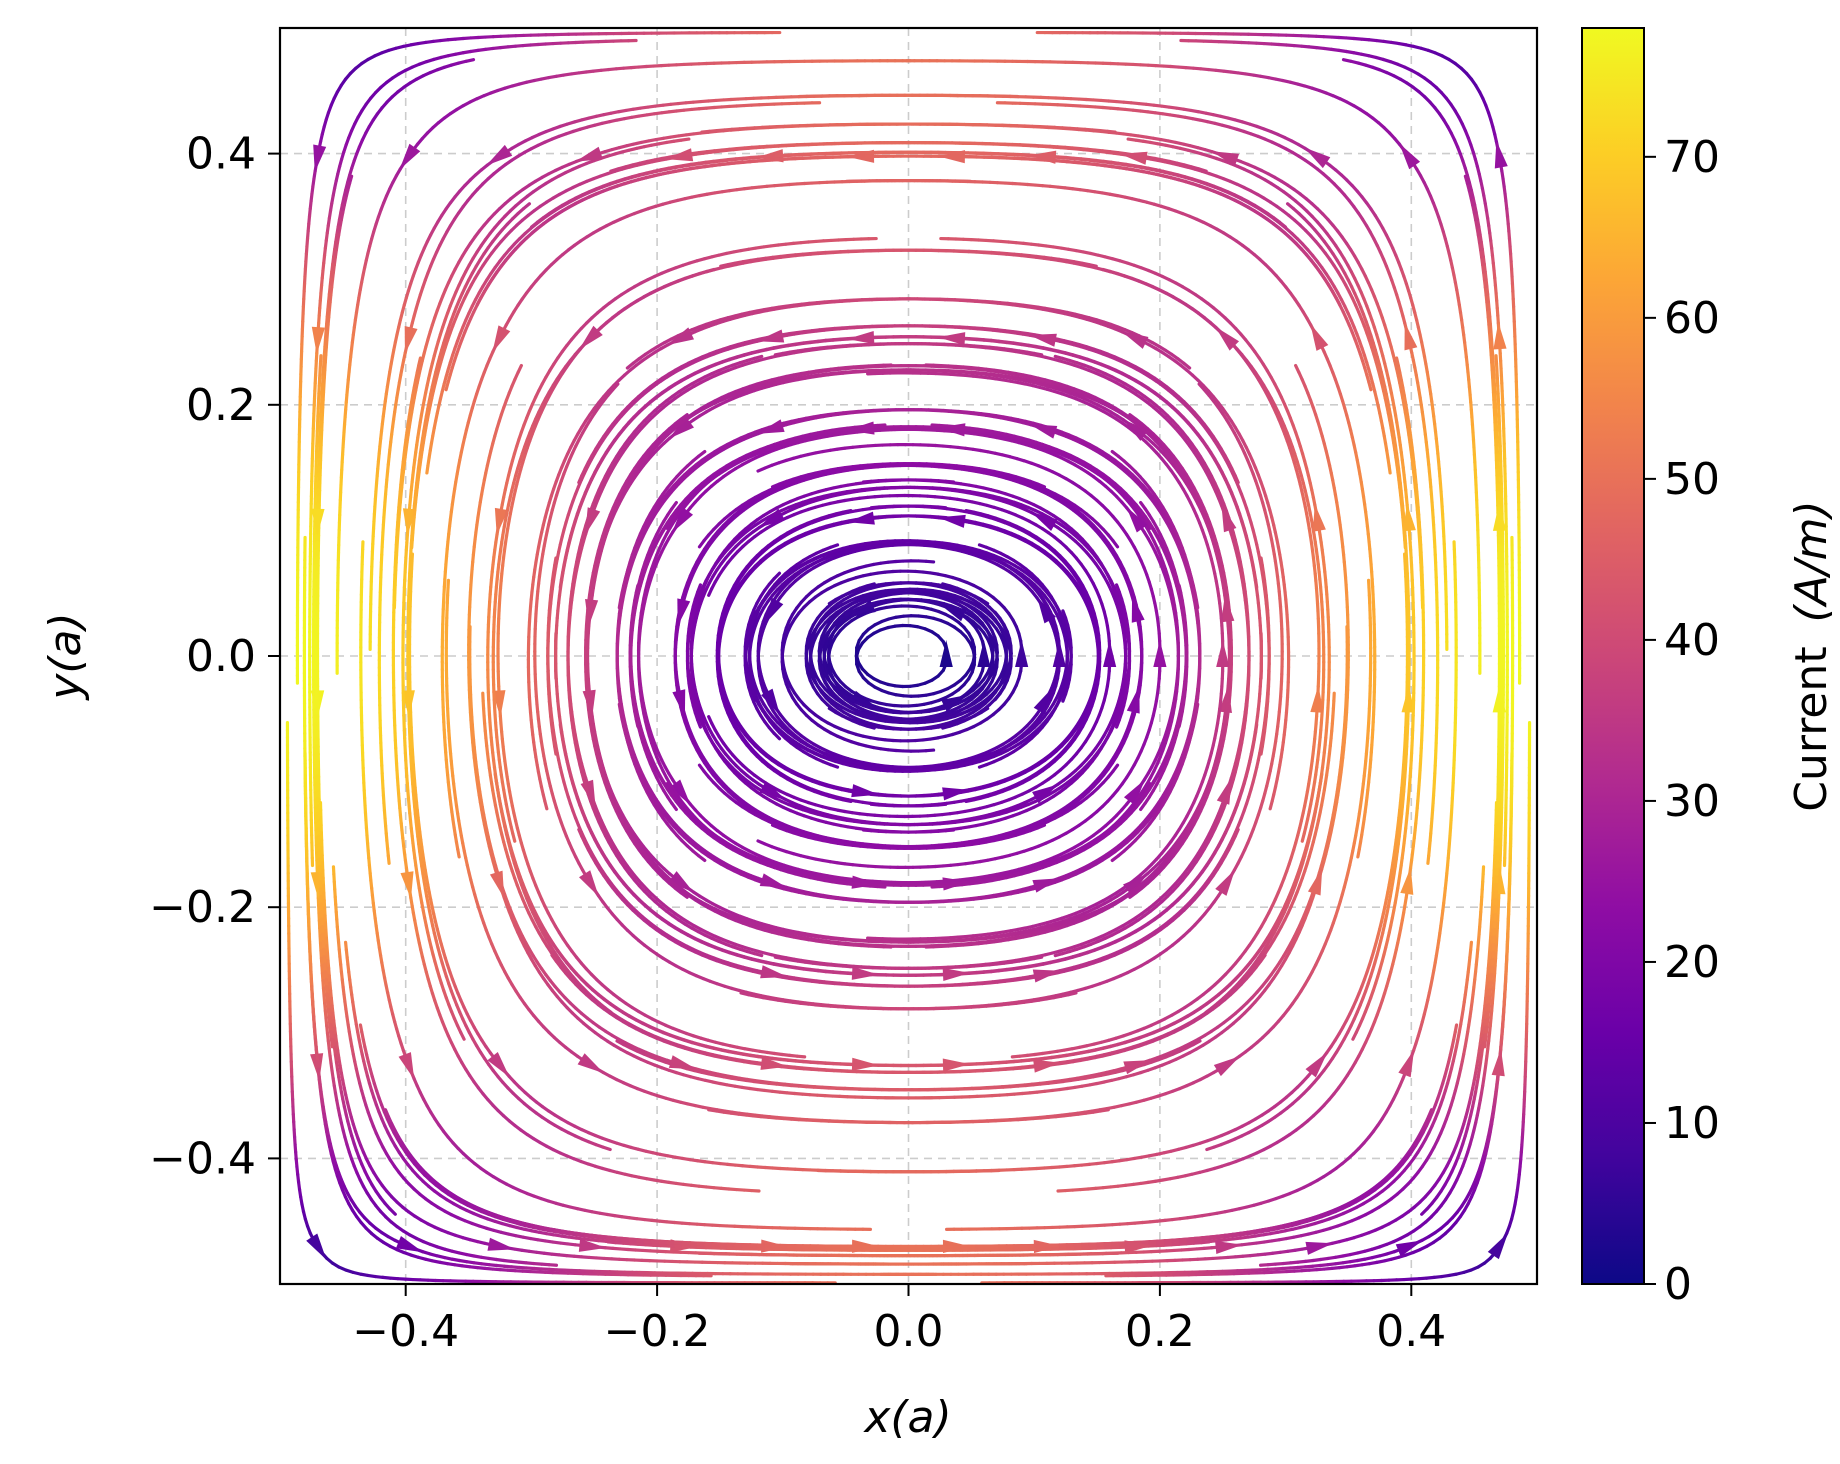 Image resolution: width=1840 pixels, height=1464 pixels. What do you see at coordinates (214, 656) in the screenshot?
I see `y-axis-ticks: −0.4 −0.2 0.0 0.2 0.4` at bounding box center [214, 656].